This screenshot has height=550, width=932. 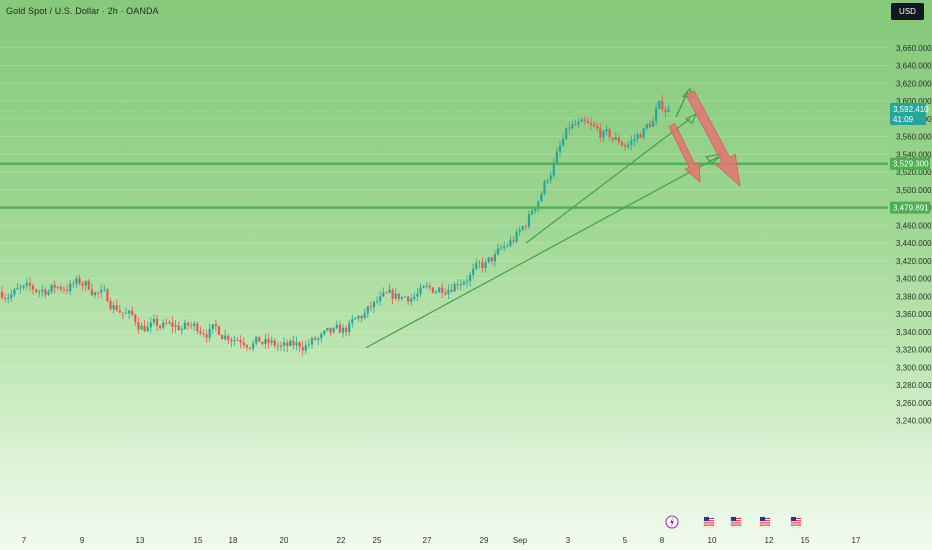 I want to click on y-tick-label: 3,260.000, so click(x=914, y=403).